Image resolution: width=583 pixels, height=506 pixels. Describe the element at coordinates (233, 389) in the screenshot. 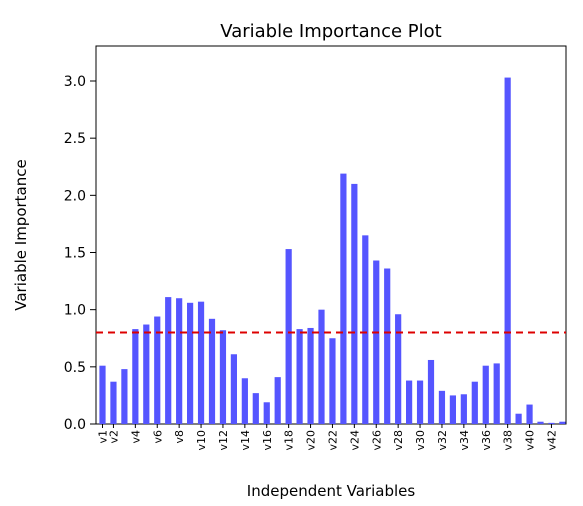

I see `bar-v13` at that location.